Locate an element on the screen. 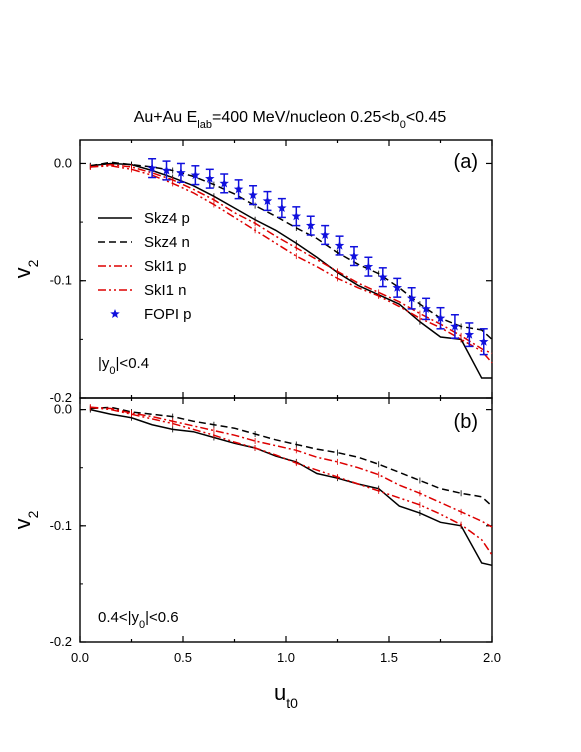 Image resolution: width=581 pixels, height=752 pixels. legend-fopi-marker is located at coordinates (115, 314).